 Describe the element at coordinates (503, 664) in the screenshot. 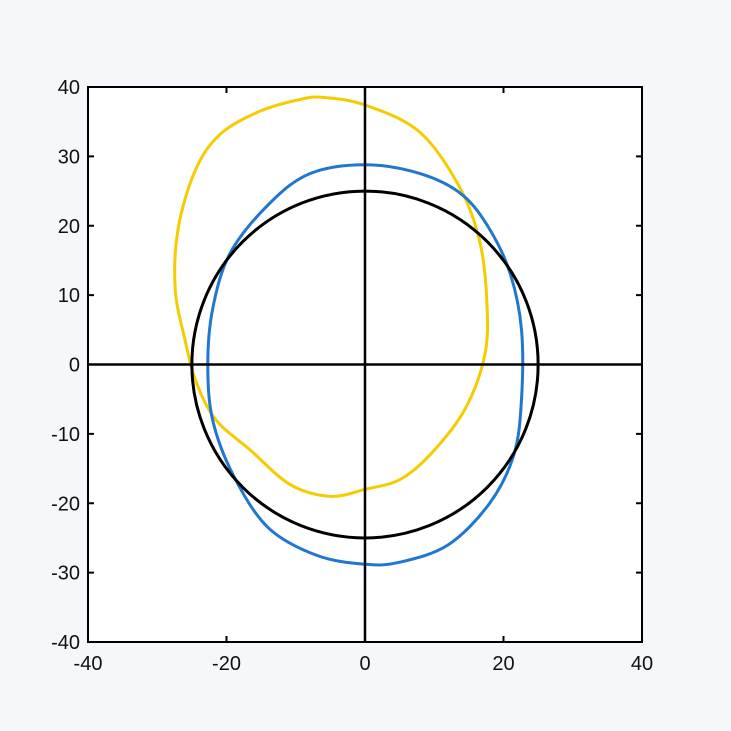

I see `x-tick-label: 20` at that location.